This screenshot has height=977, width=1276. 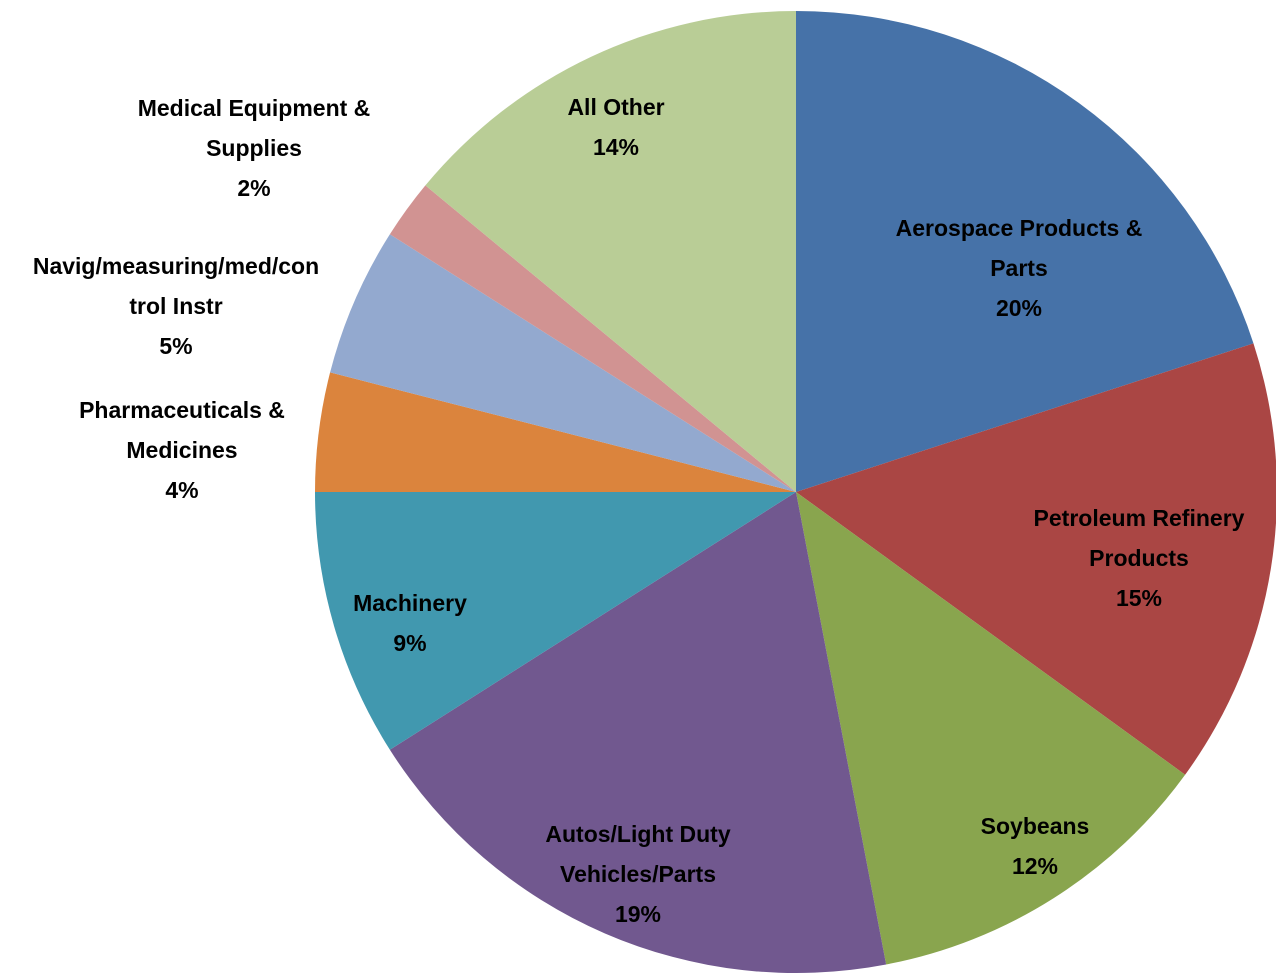 I want to click on value-label: 2%, so click(x=254, y=188).